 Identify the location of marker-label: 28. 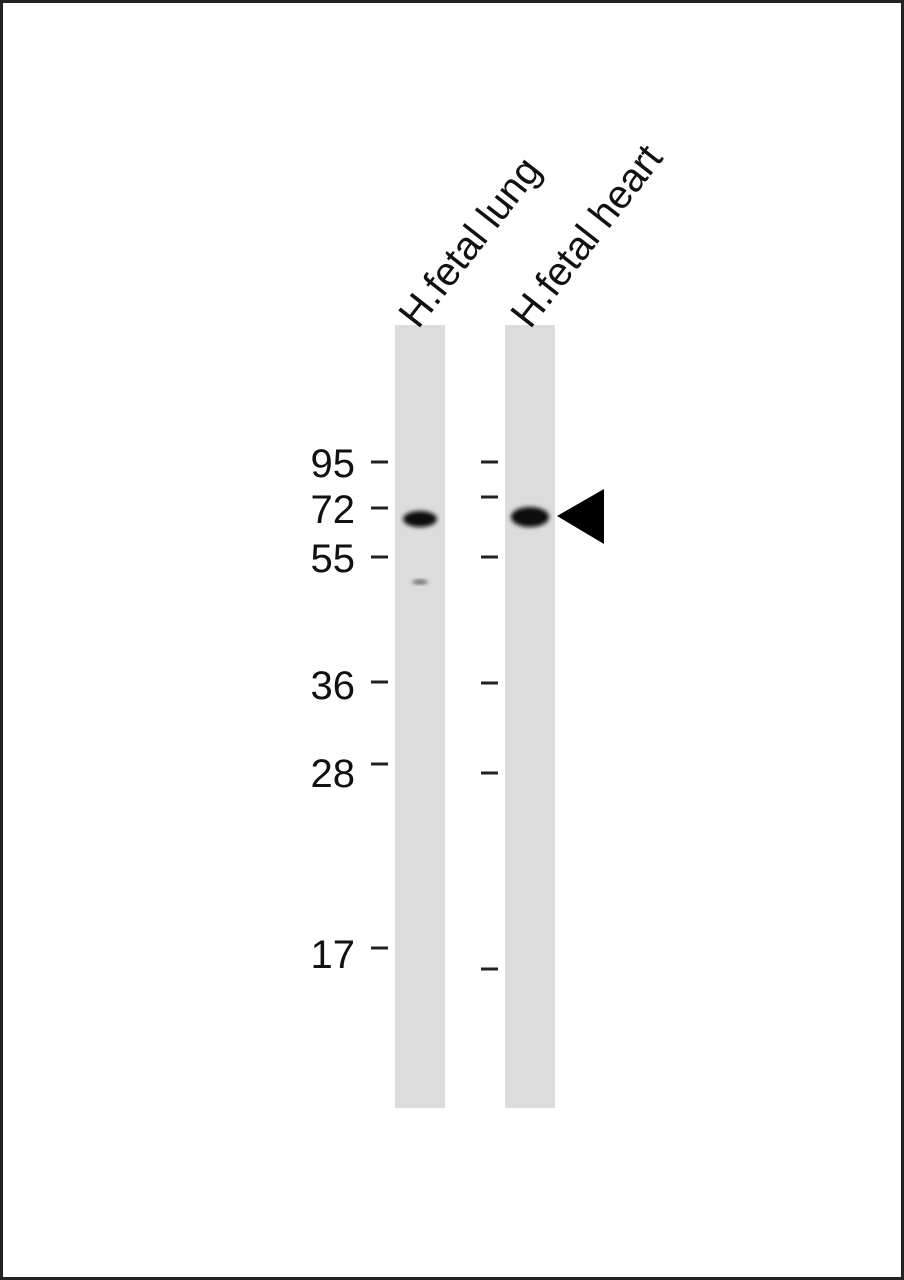
(333, 774).